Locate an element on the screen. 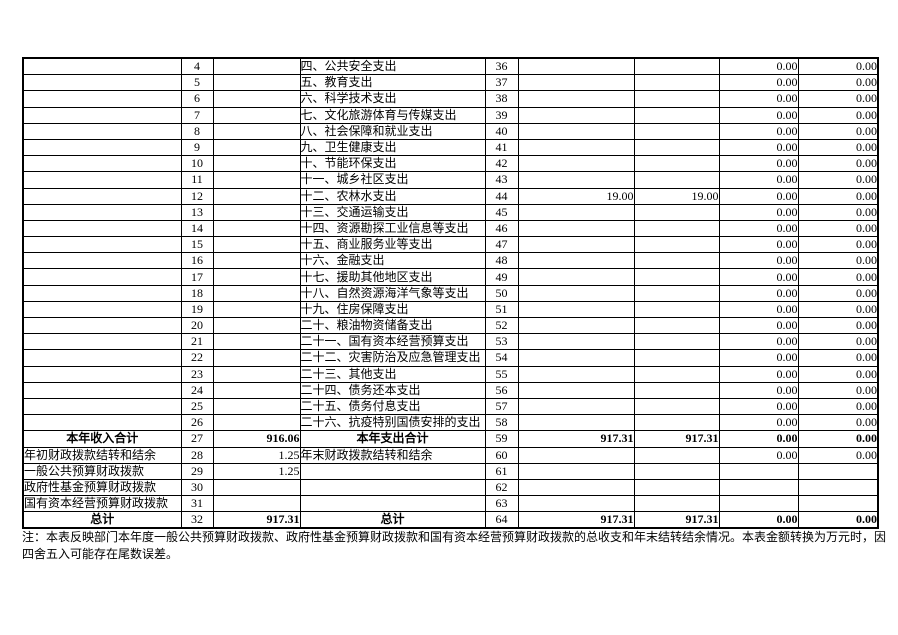 This screenshot has width=898, height=635. table-row: 10 十、节能环保支出 42 0.00 0.00 is located at coordinates (450, 164).